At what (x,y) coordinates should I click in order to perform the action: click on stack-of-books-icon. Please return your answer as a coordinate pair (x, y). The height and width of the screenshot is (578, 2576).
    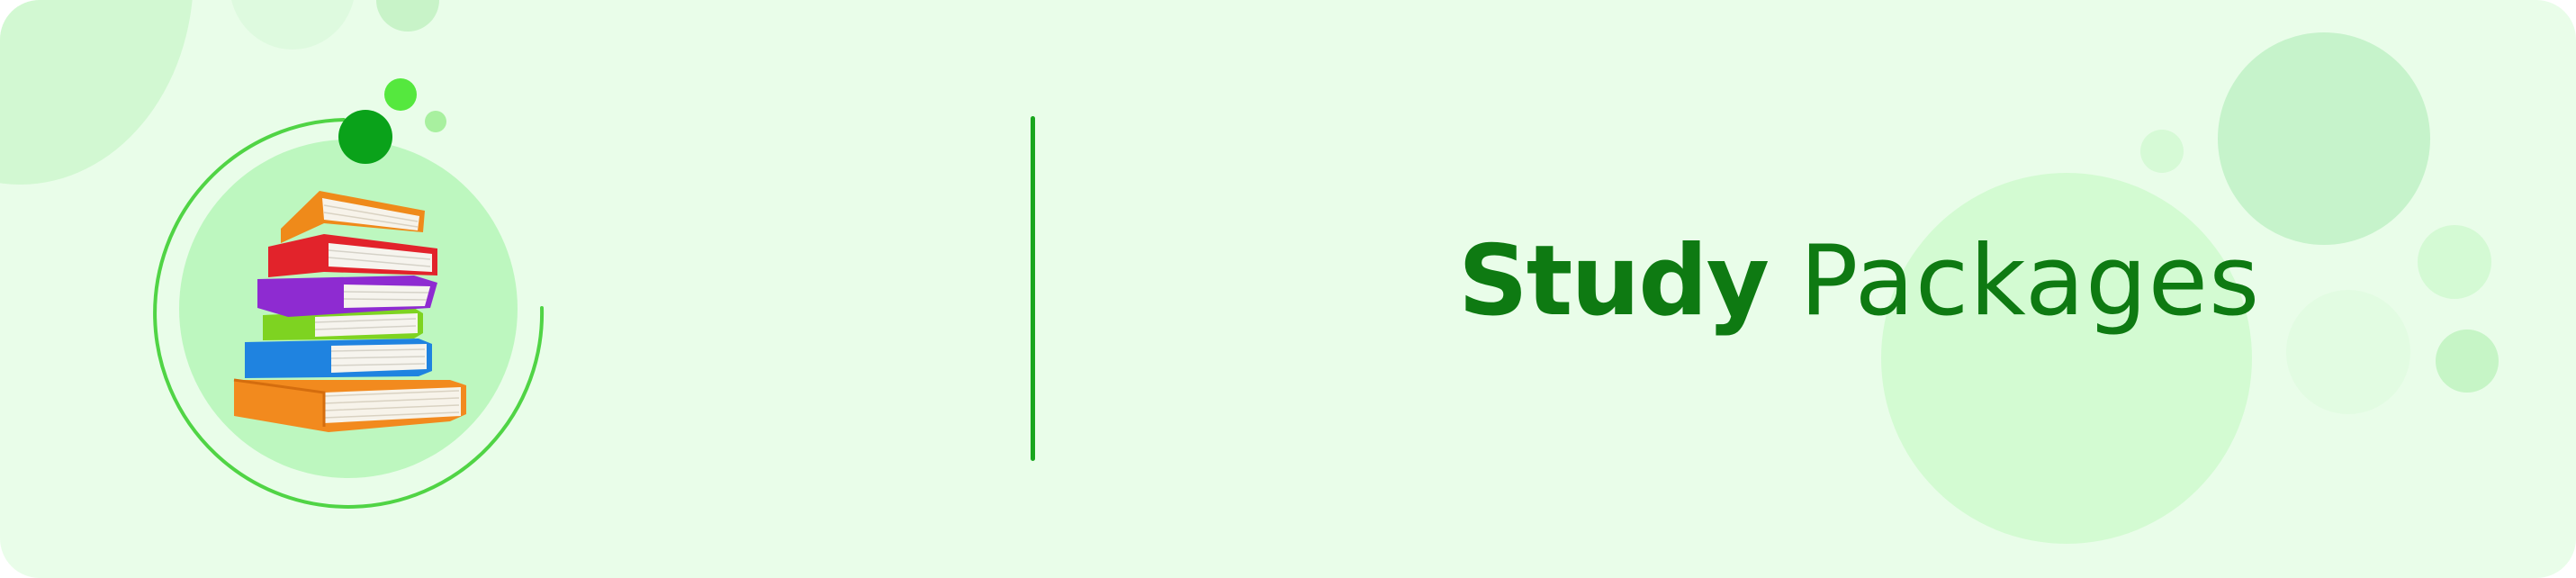
    Looking at the image, I should click on (351, 288).